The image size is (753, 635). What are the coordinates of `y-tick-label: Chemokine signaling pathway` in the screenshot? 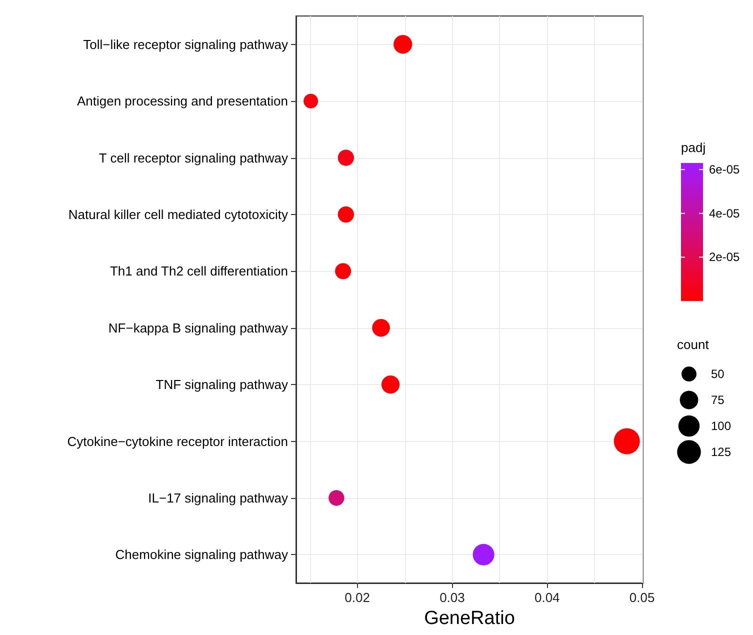 It's located at (201, 554).